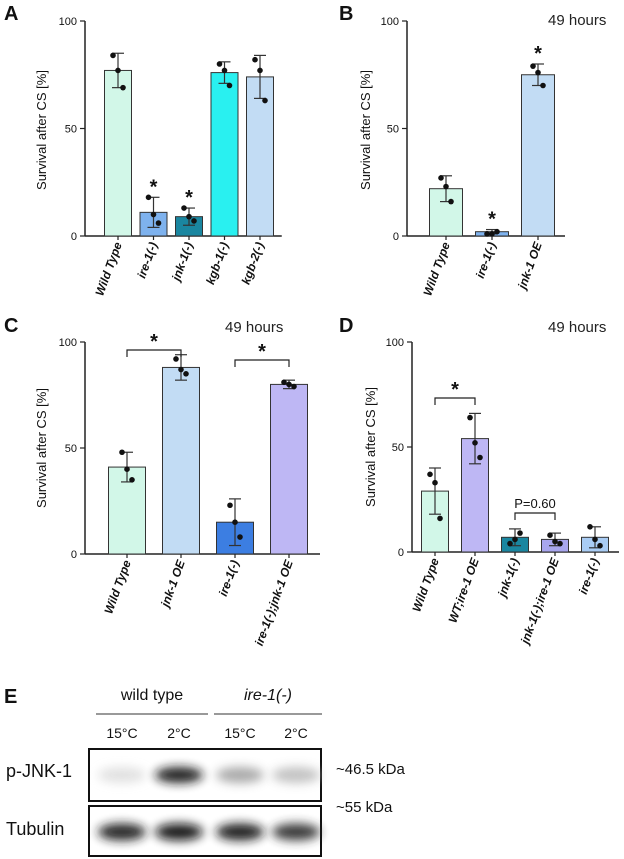 The height and width of the screenshot is (859, 624). Describe the element at coordinates (539, 601) in the screenshot. I see `category-label-jnk-1-ire-1-oe: jnk-1(-);ire-1 OE` at that location.